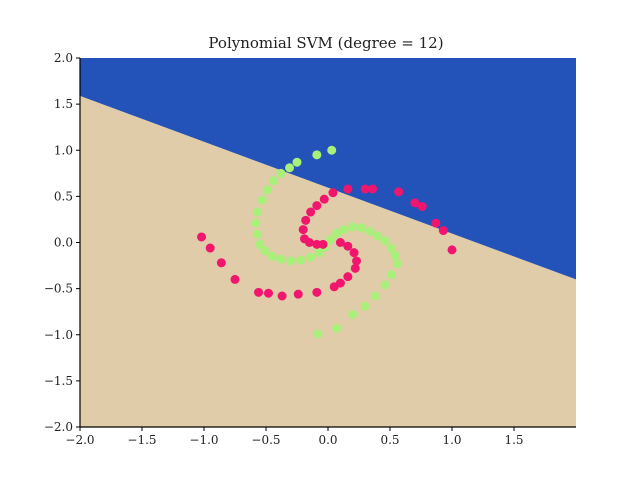  Describe the element at coordinates (451, 440) in the screenshot. I see `x-tick-label: 1.0` at that location.